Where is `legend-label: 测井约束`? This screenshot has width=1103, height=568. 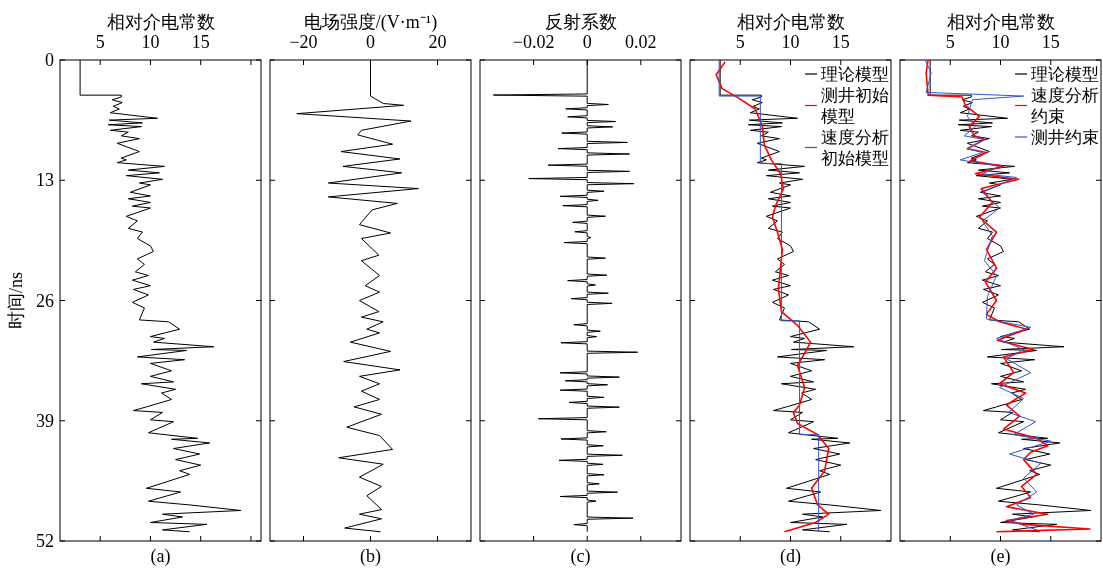 legend-label: 测井约束 is located at coordinates (1065, 137).